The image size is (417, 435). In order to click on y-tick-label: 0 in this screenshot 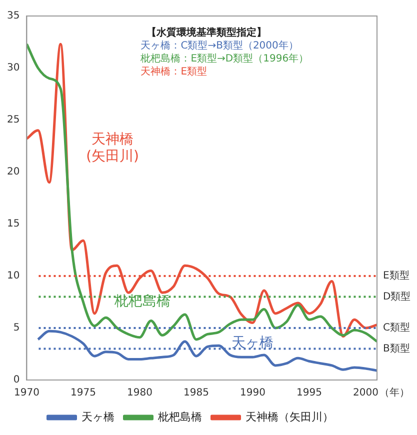, I will do `click(16, 380)`.